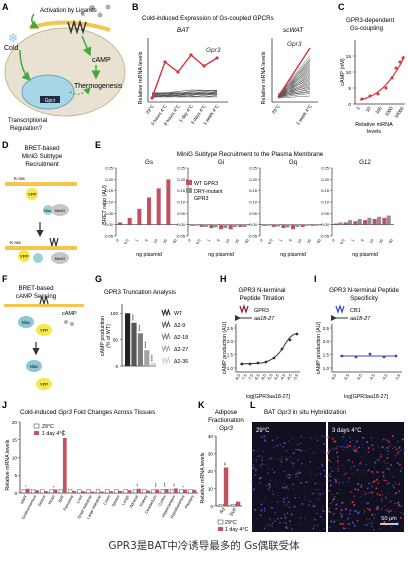  What do you see at coordinates (149, 255) in the screenshot?
I see `panel-e-xlabel: ng plasmid` at bounding box center [149, 255].